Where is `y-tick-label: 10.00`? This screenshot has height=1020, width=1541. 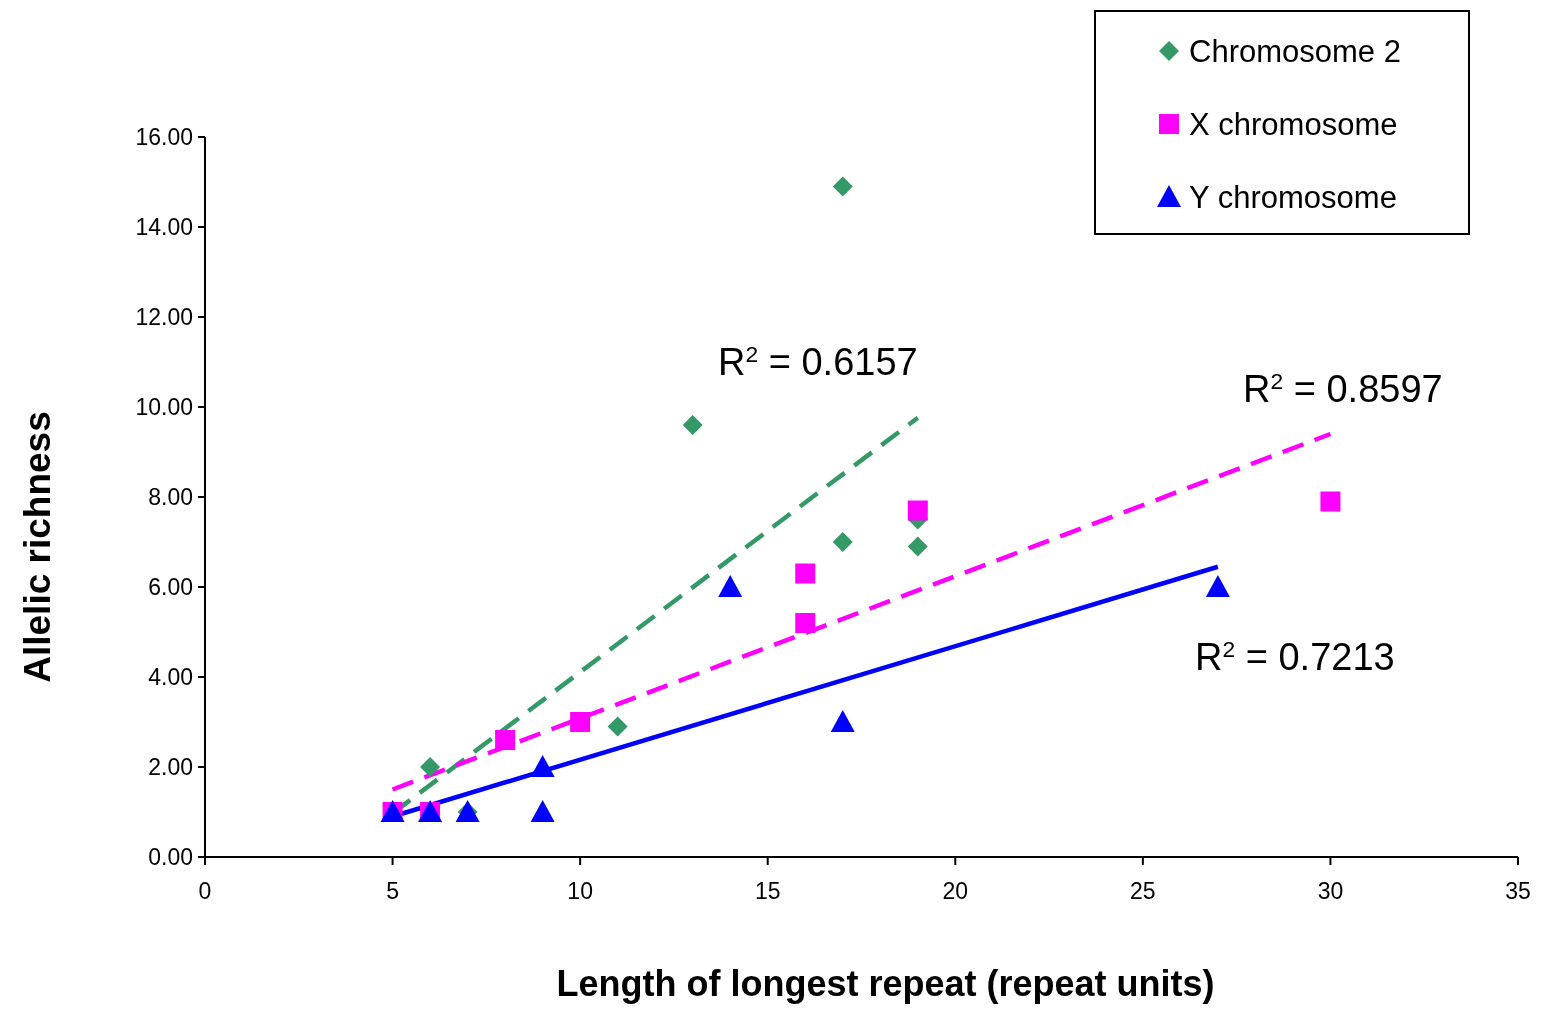 y-tick-label: 10.00 is located at coordinates (164, 407).